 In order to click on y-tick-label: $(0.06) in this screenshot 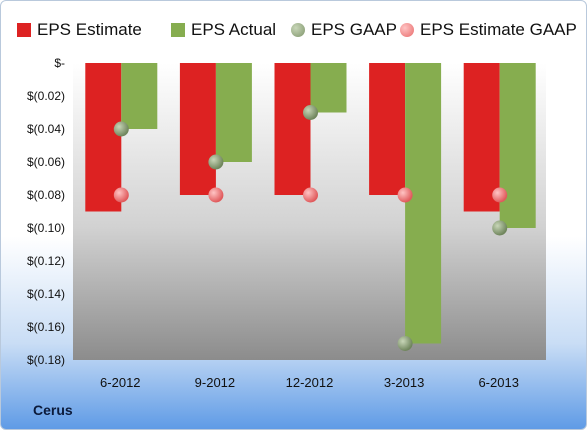, I will do `click(46, 162)`.